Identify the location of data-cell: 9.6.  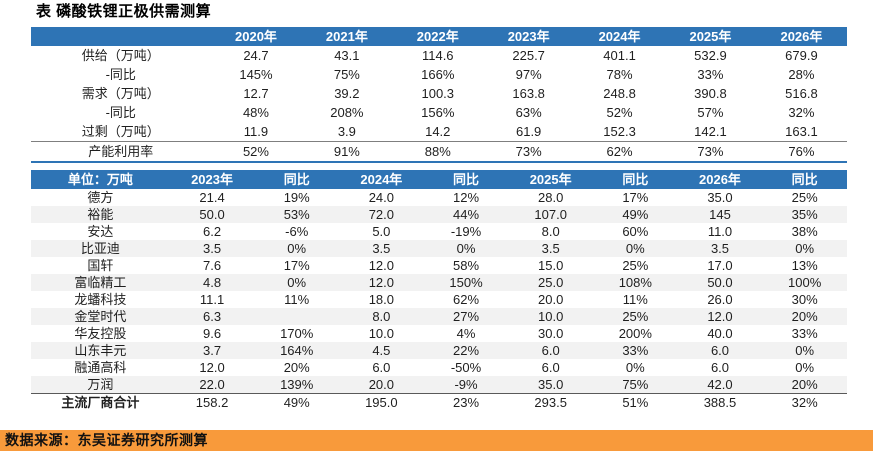
(212, 333).